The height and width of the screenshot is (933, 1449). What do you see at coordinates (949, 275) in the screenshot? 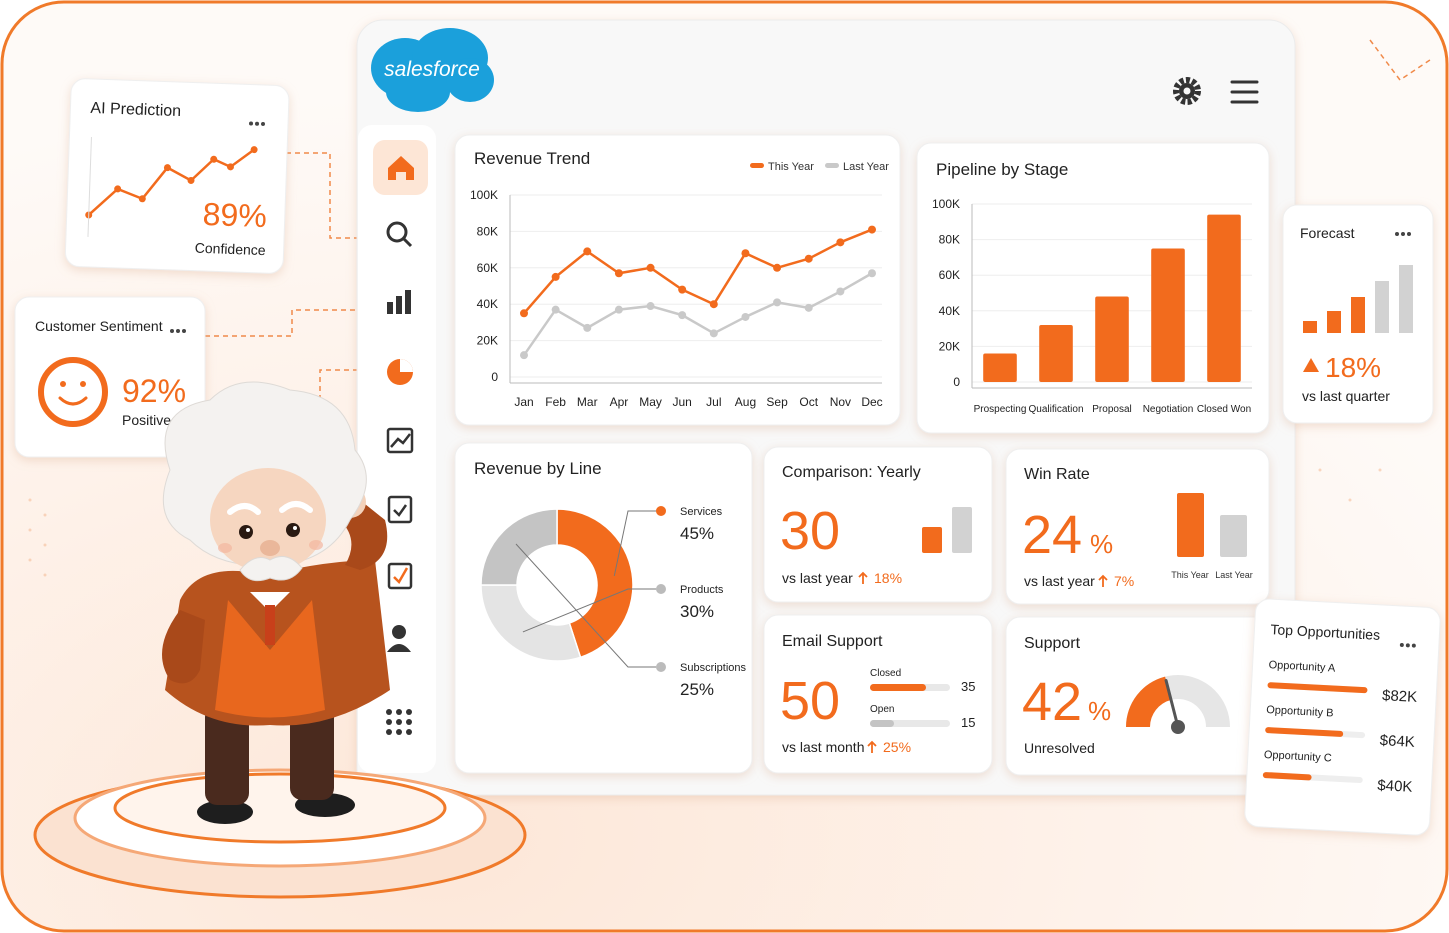
I see `y-tick-label: 60K` at bounding box center [949, 275].